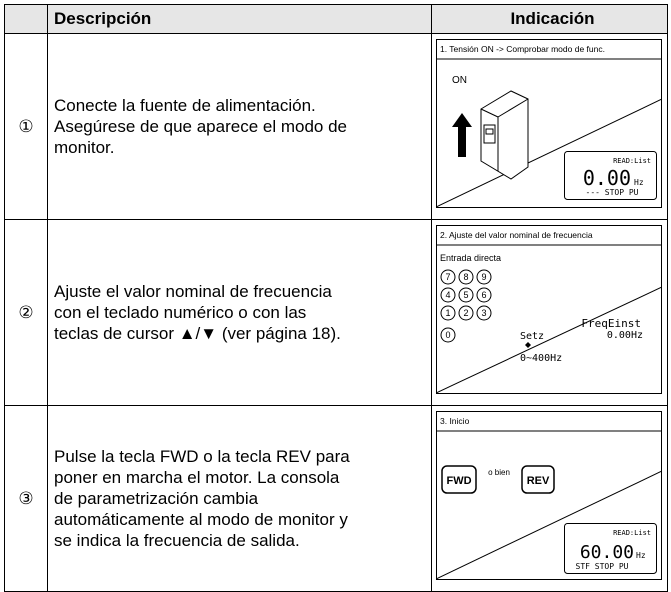 This screenshot has height=592, width=671. Describe the element at coordinates (538, 481) in the screenshot. I see `rev-key: REV` at that location.